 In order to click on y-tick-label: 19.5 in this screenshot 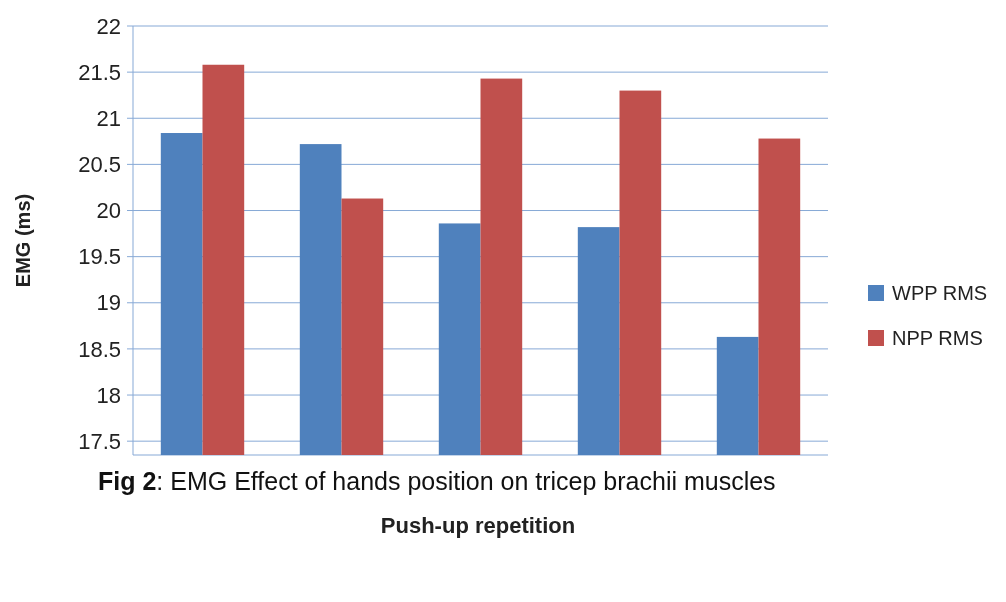, I will do `click(99, 257)`.